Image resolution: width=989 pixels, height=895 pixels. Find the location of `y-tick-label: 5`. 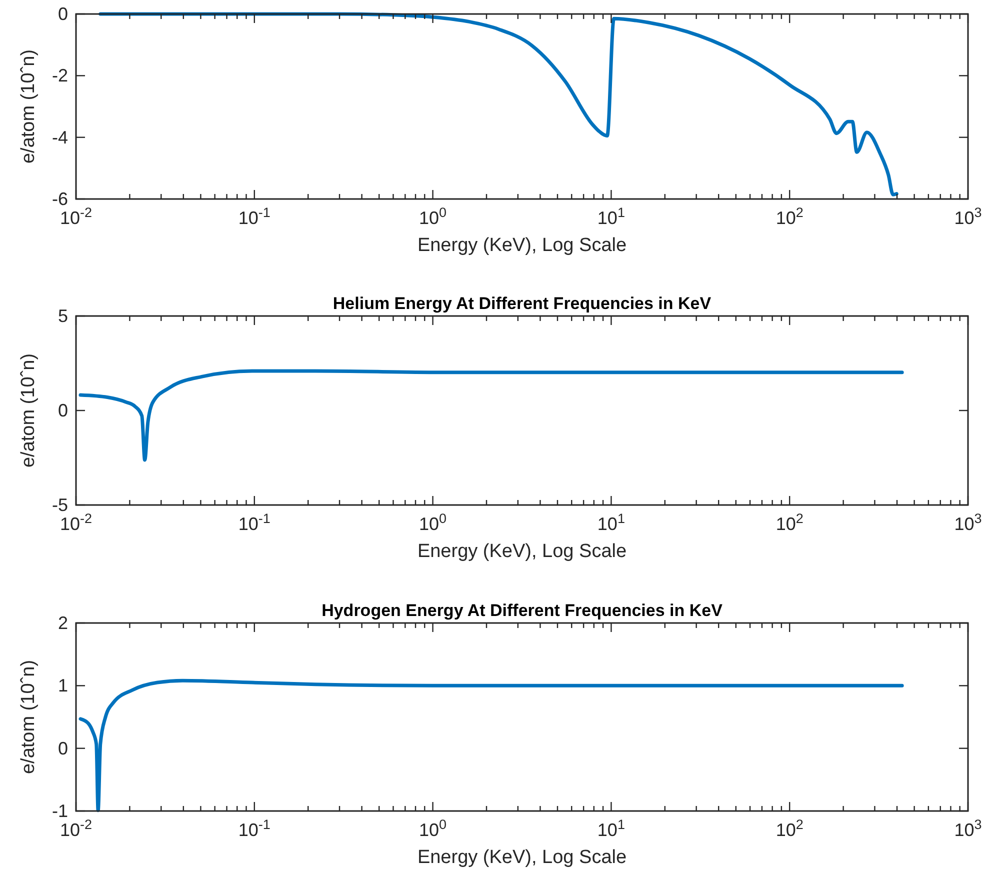

y-tick-label: 5 is located at coordinates (63, 316).